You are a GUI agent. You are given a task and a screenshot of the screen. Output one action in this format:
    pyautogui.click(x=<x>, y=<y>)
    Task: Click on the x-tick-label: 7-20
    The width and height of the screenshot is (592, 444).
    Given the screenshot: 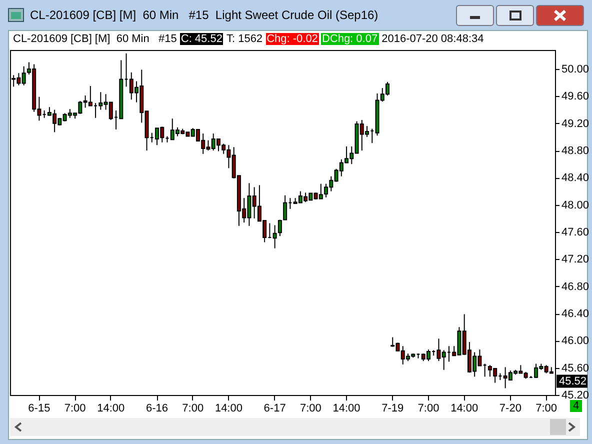 What is the action you would take?
    pyautogui.click(x=510, y=408)
    